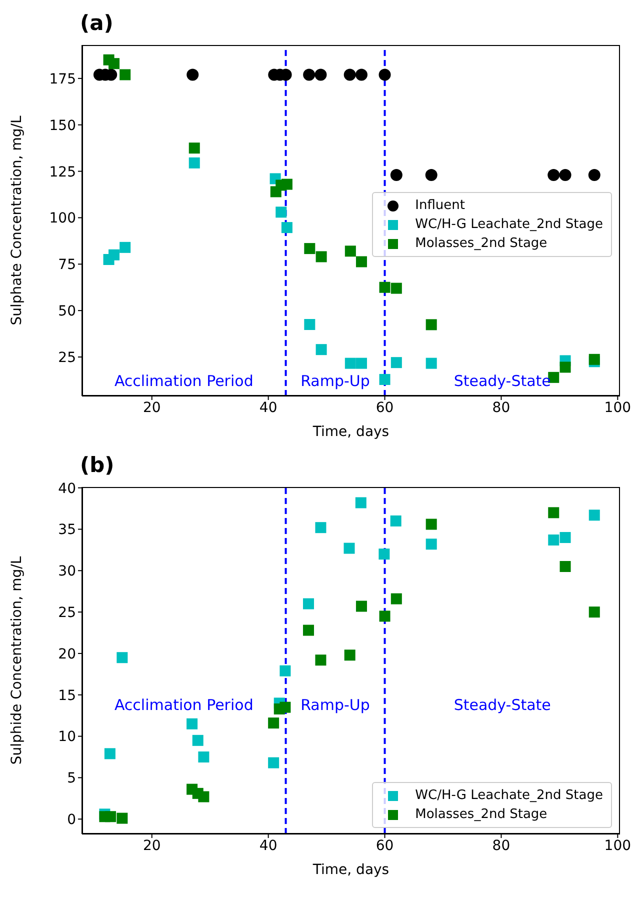 The image size is (635, 898). I want to click on y-tick-label: 5, so click(71, 778).